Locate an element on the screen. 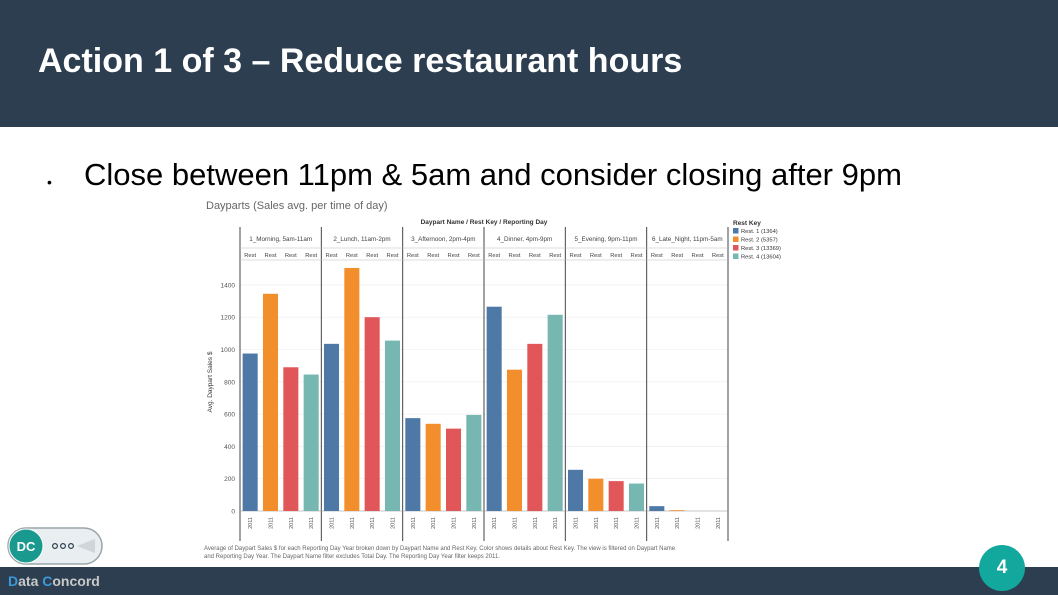  daypart-label: 4_Dinner, 4pm-9pm is located at coordinates (524, 239).